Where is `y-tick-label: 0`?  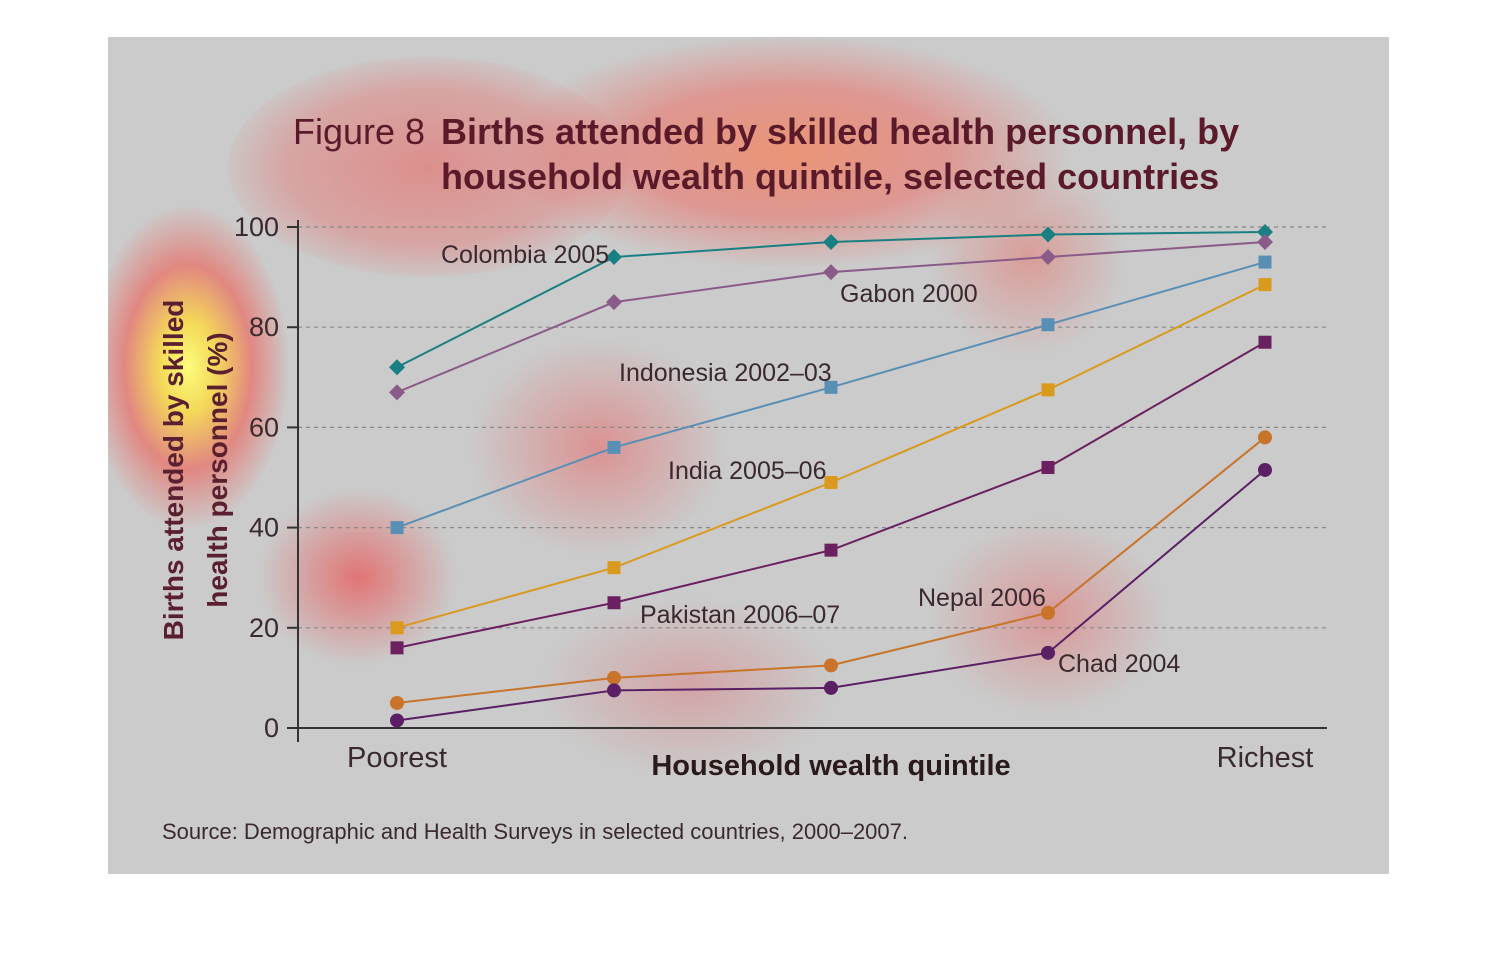 y-tick-label: 0 is located at coordinates (271, 728).